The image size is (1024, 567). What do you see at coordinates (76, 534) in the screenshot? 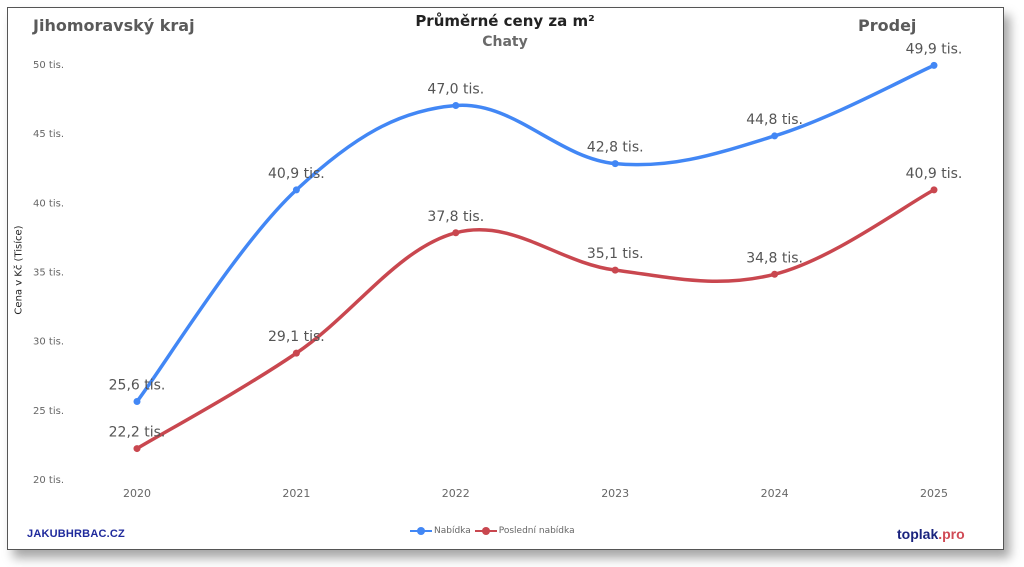
I see `watermark-jakubhrbac: JAKUBHRBAC.CZ` at bounding box center [76, 534].